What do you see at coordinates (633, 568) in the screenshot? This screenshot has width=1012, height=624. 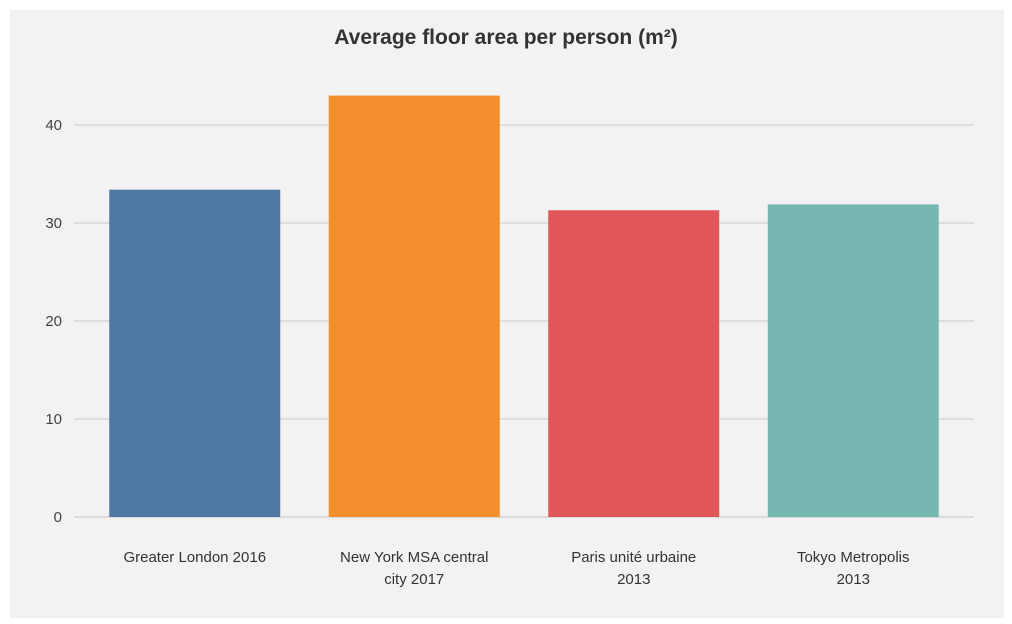 I see `x-category-label: Paris unité urbaine 2013` at bounding box center [633, 568].